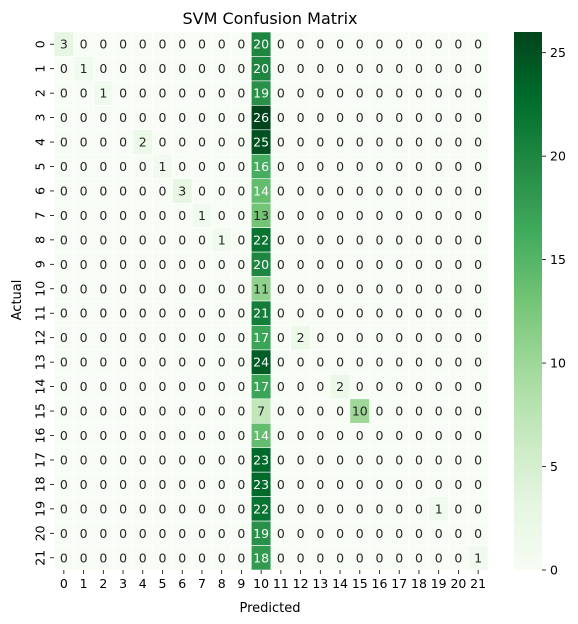  Describe the element at coordinates (261, 484) in the screenshot. I see `cell-value-label: 23` at that location.